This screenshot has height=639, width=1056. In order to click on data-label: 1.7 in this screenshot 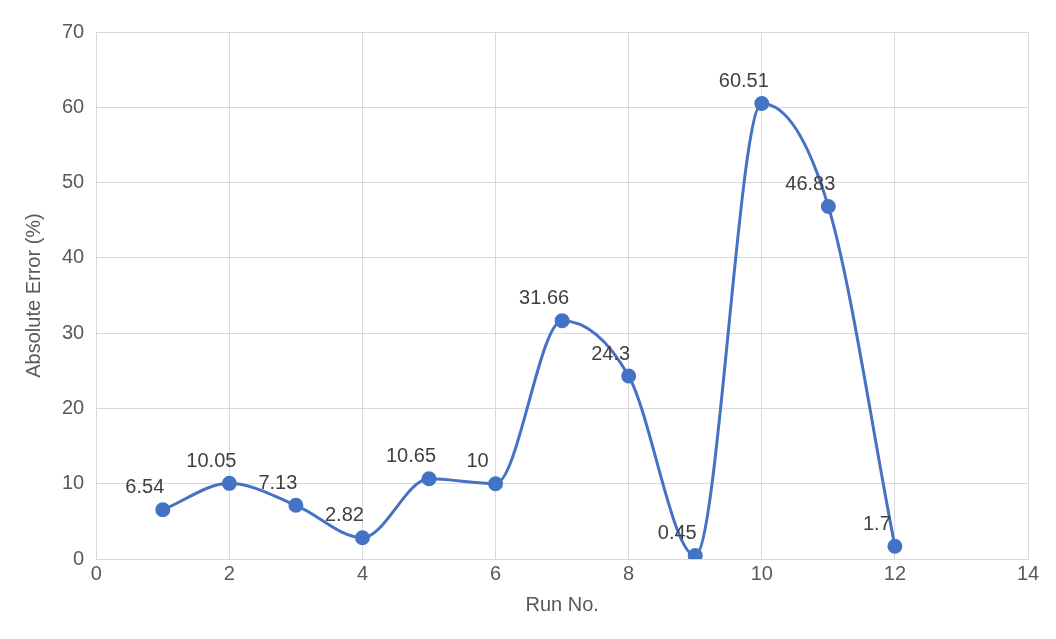, I will do `click(876, 522)`.